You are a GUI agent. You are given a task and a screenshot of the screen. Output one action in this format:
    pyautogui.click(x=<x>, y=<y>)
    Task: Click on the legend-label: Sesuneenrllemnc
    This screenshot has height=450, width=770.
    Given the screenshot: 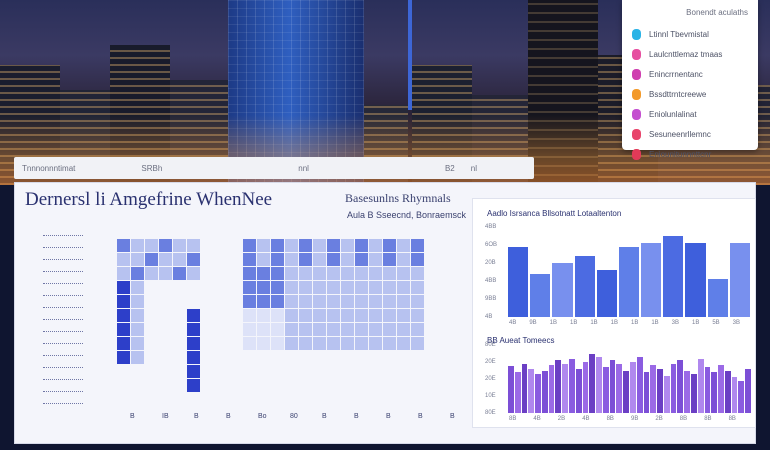 What is the action you would take?
    pyautogui.click(x=680, y=134)
    